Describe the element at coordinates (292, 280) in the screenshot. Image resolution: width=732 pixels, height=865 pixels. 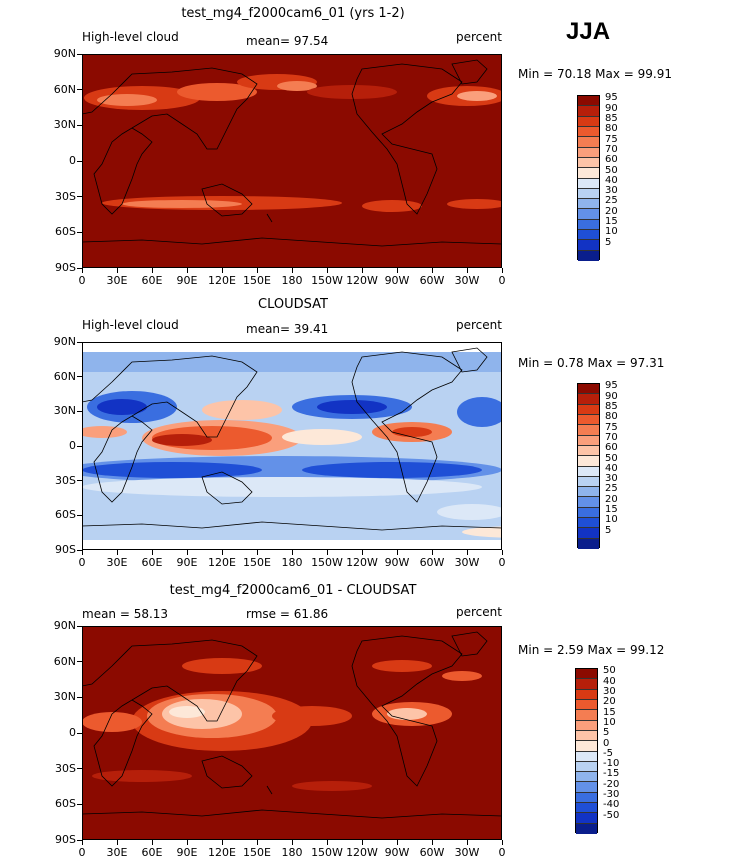
I see `panel1-xtick-label: 180` at that location.